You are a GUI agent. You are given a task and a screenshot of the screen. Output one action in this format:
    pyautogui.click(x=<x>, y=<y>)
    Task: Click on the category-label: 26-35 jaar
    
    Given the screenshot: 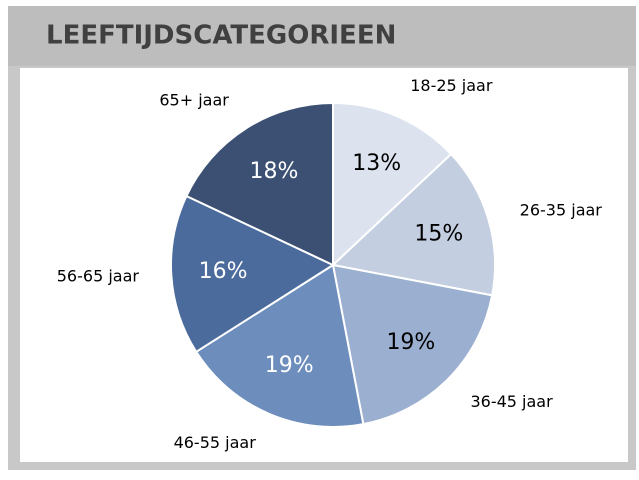 What is the action you would take?
    pyautogui.click(x=561, y=209)
    